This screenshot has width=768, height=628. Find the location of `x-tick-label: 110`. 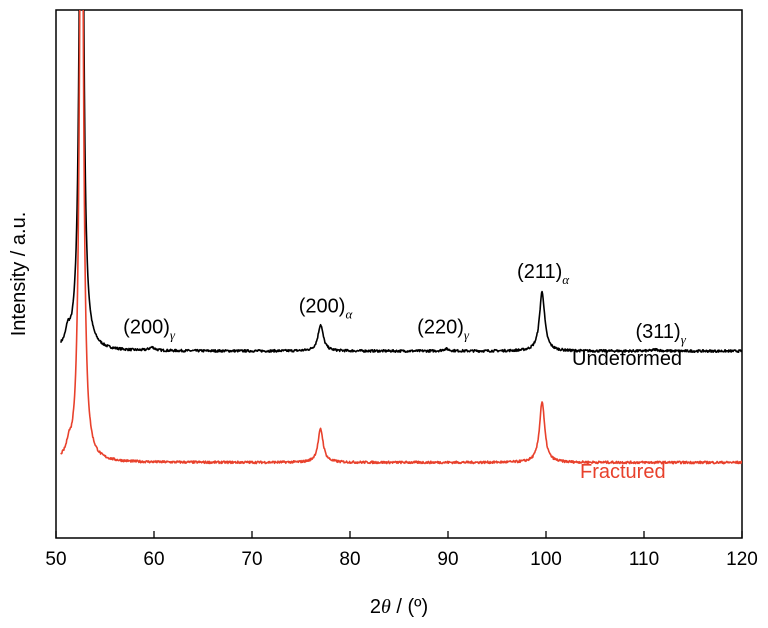

x-tick-label: 110 is located at coordinates (644, 559).